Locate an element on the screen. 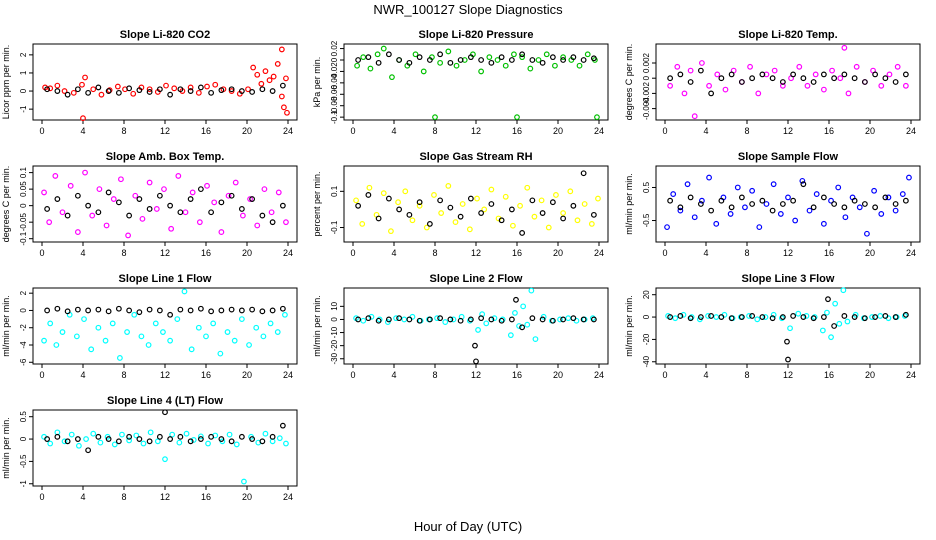 The image size is (936, 540). y-axis-label: ml/min per min. is located at coordinates (317, 326).